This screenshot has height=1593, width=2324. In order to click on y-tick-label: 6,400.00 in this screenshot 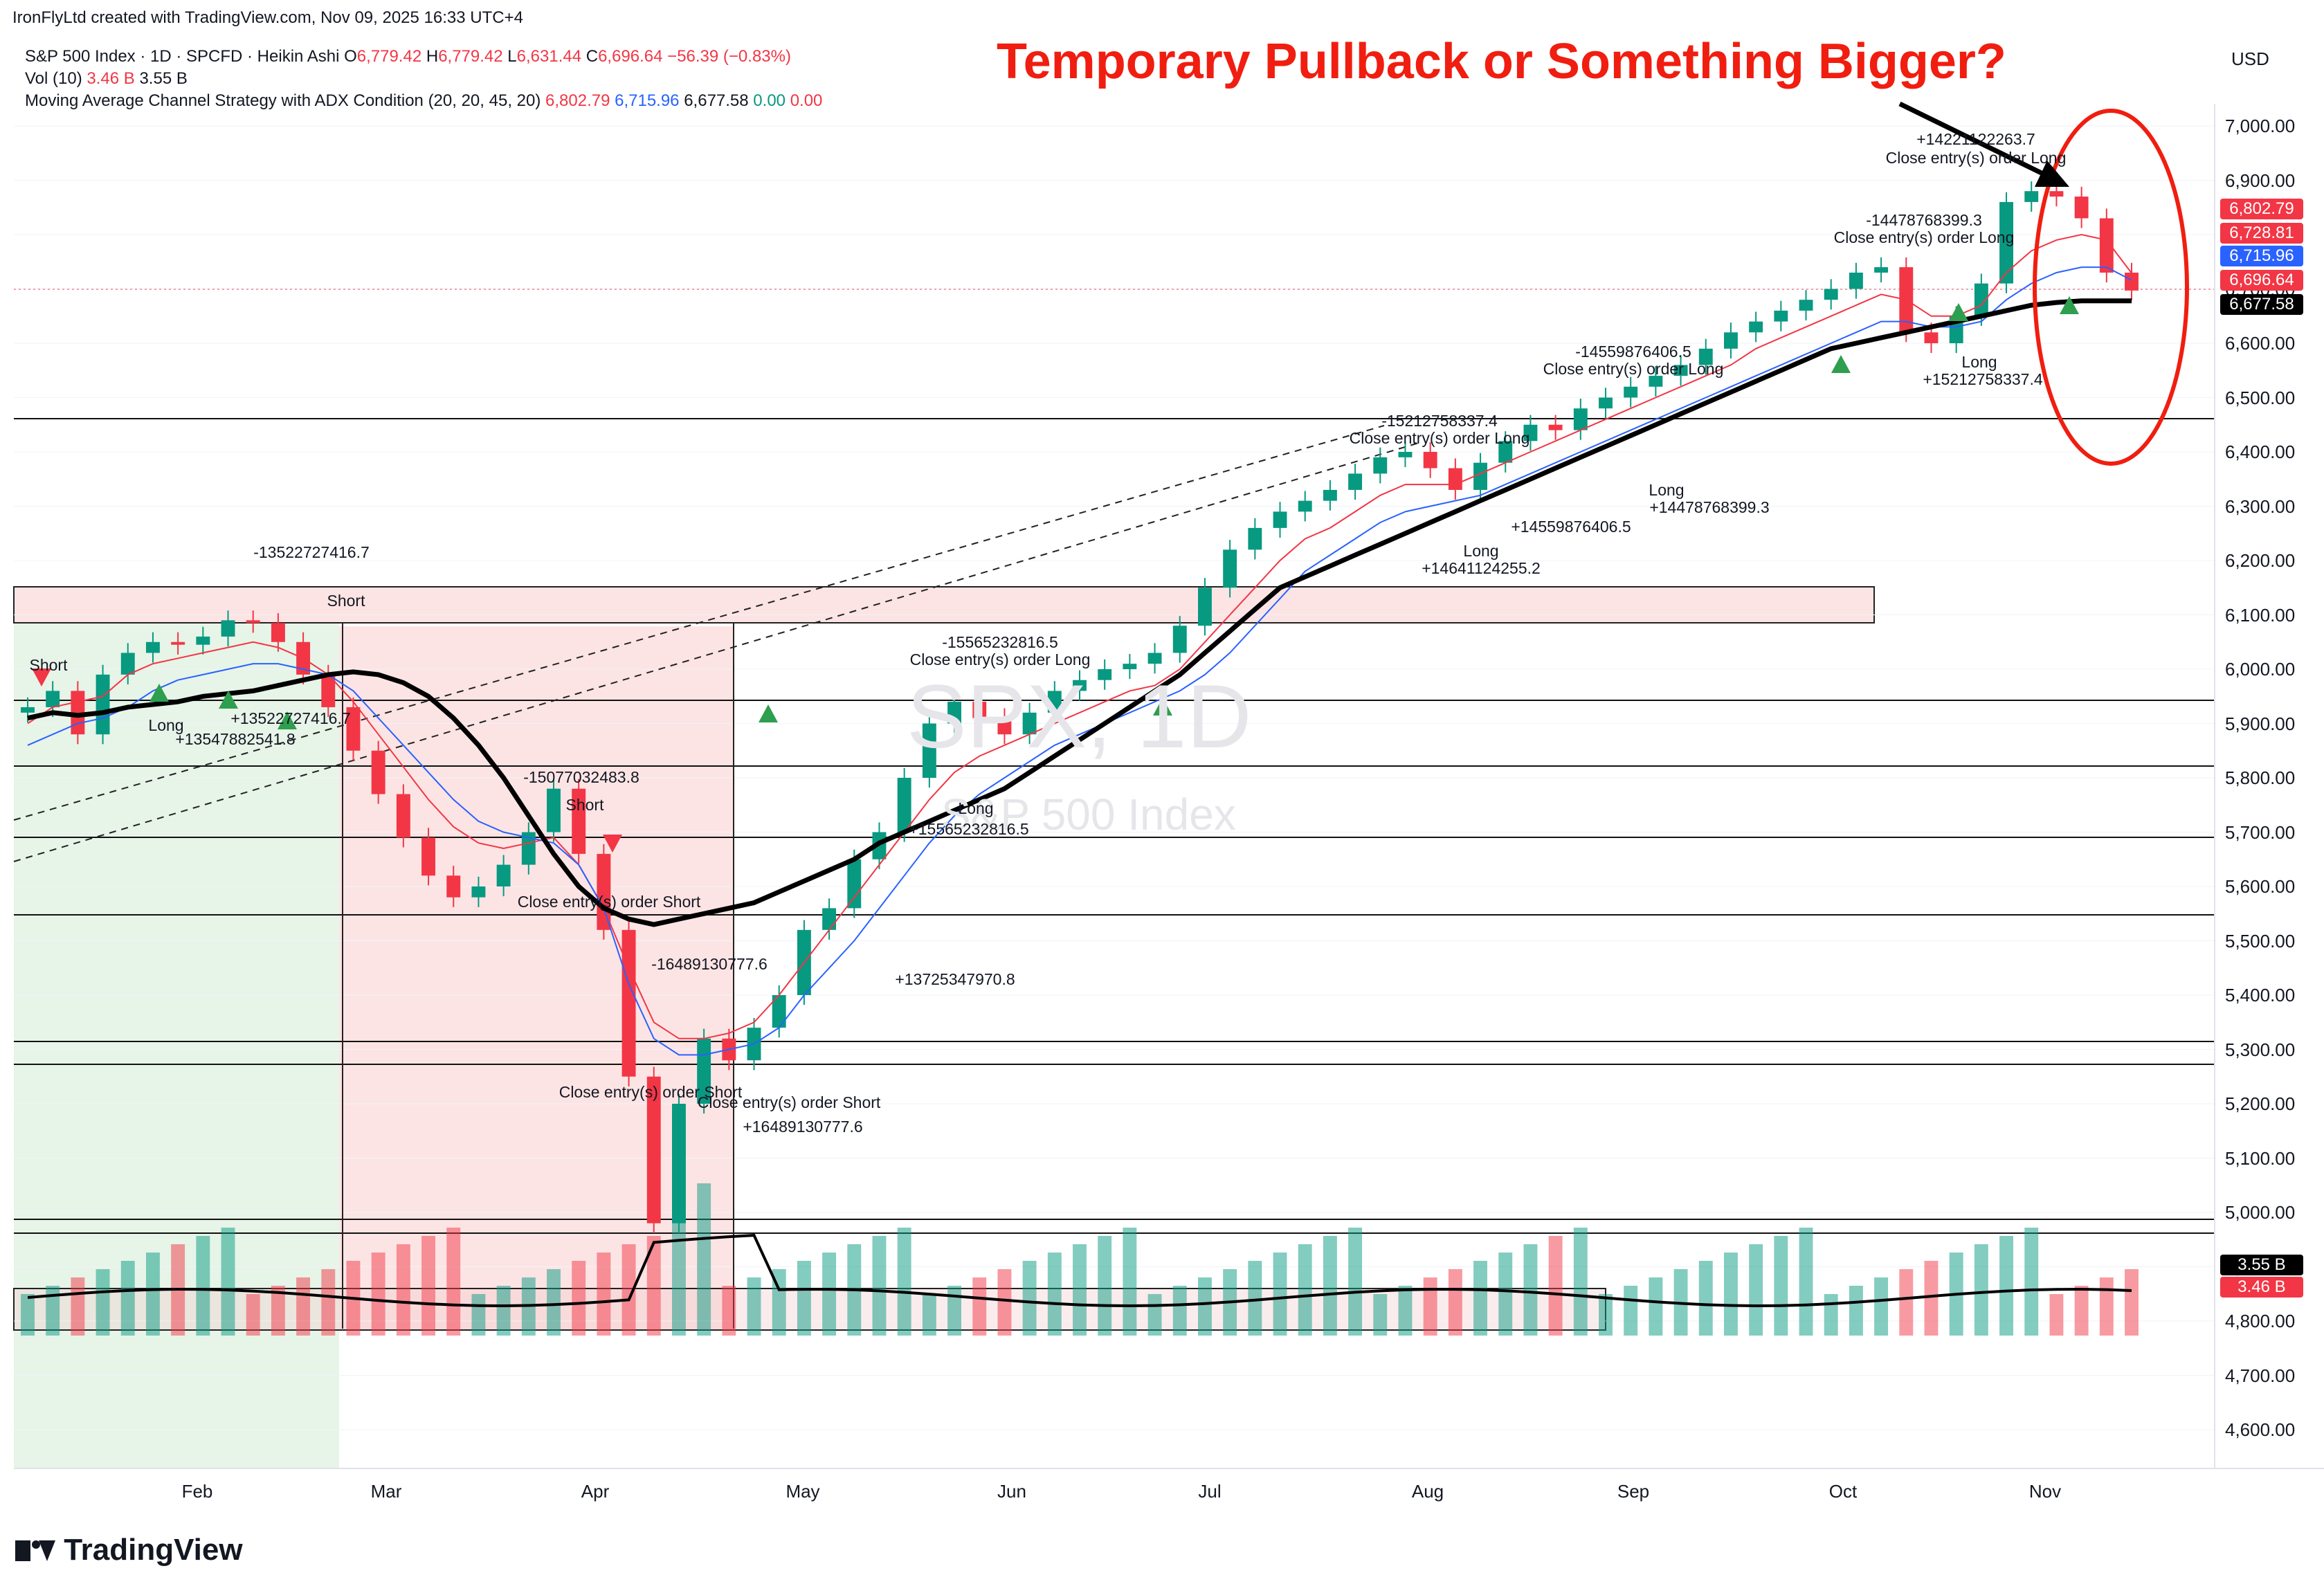, I will do `click(2260, 452)`.